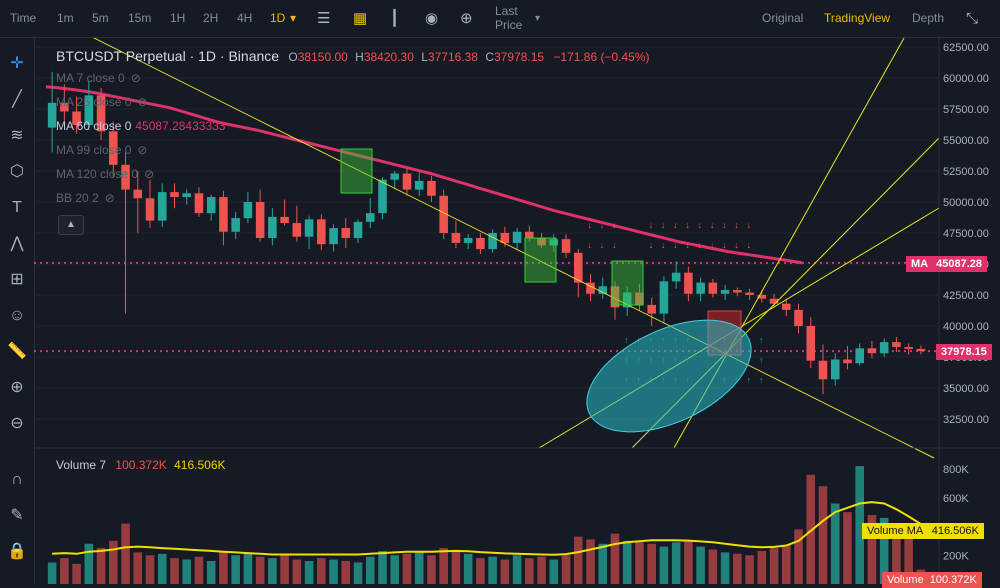 The height and width of the screenshot is (588, 1000). Describe the element at coordinates (141, 465) in the screenshot. I see `volume-legend: Volume 7 100.372K 416.506K` at that location.